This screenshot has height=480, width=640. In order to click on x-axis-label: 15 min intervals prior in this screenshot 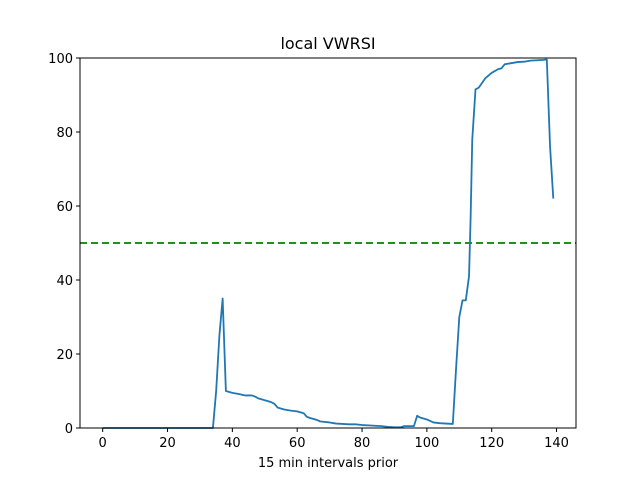, I will do `click(328, 463)`.